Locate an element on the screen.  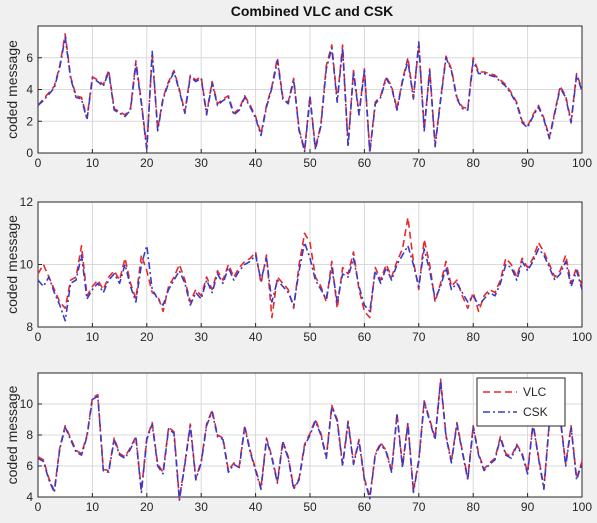
legend-box is located at coordinates (521, 402).